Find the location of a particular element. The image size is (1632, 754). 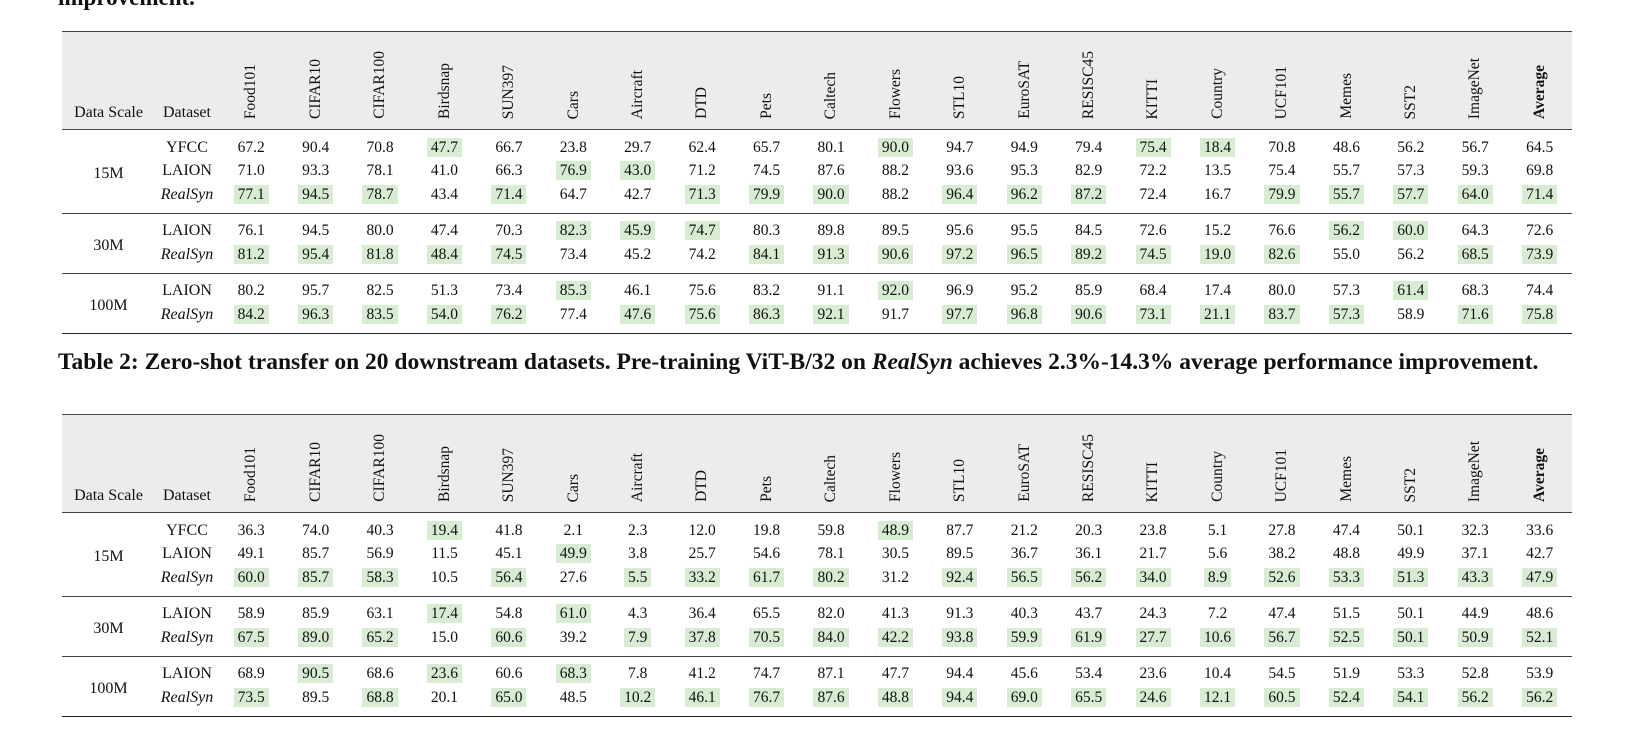

header-label: Average is located at coordinates (1539, 92).